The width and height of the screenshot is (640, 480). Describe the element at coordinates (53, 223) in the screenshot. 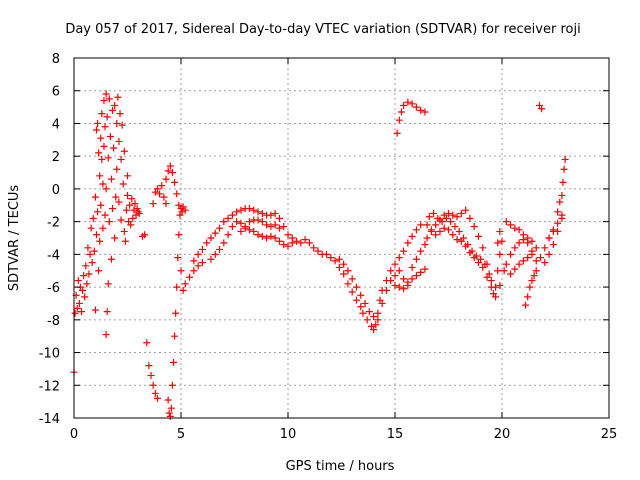

I see `y-tick-label: -2` at that location.